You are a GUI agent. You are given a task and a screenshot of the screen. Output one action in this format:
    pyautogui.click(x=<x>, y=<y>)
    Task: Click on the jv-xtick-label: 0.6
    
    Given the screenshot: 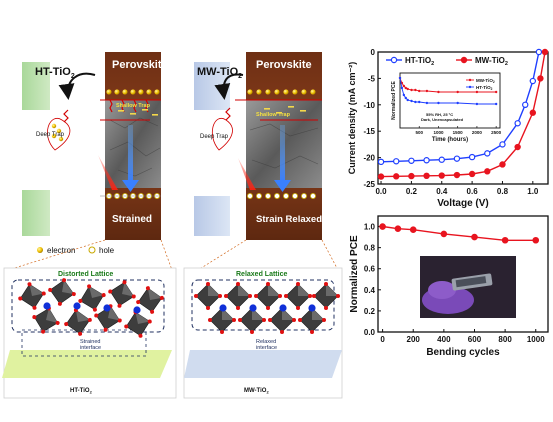 What is the action you would take?
    pyautogui.click(x=473, y=191)
    